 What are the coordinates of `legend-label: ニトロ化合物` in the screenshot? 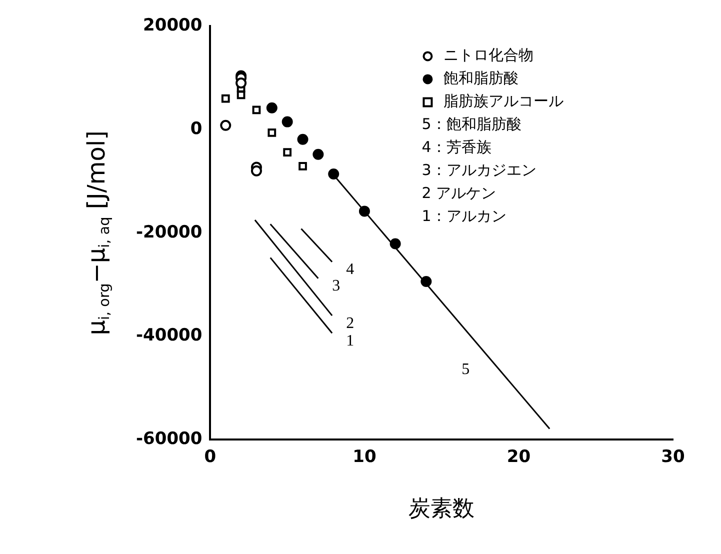 It's located at (489, 55).